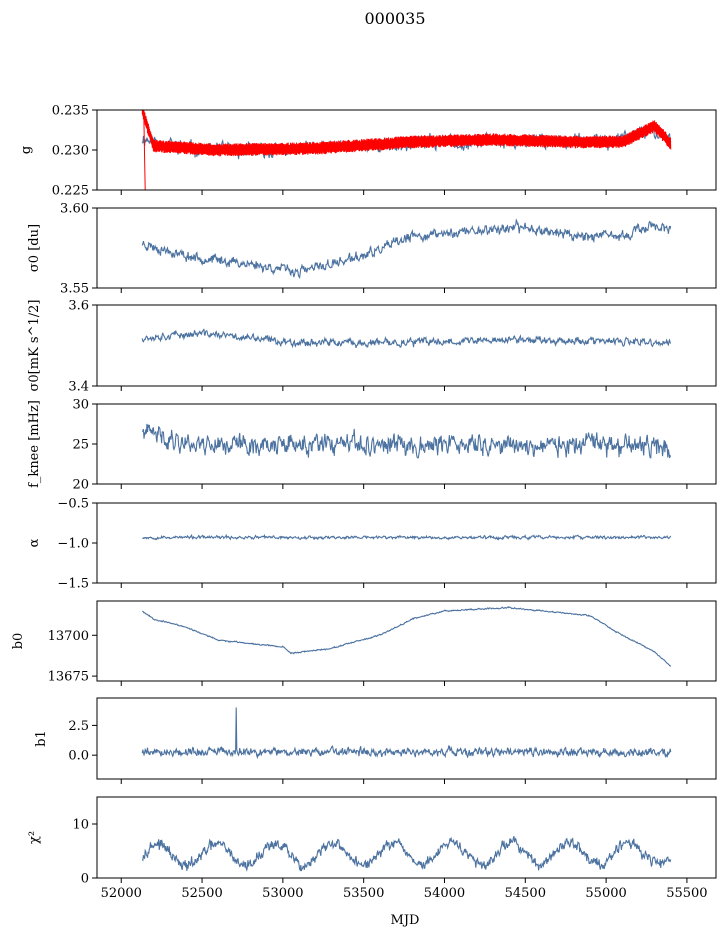  I want to click on panel-5: −1.5 −1.0 −0.5 α, so click(372, 544).